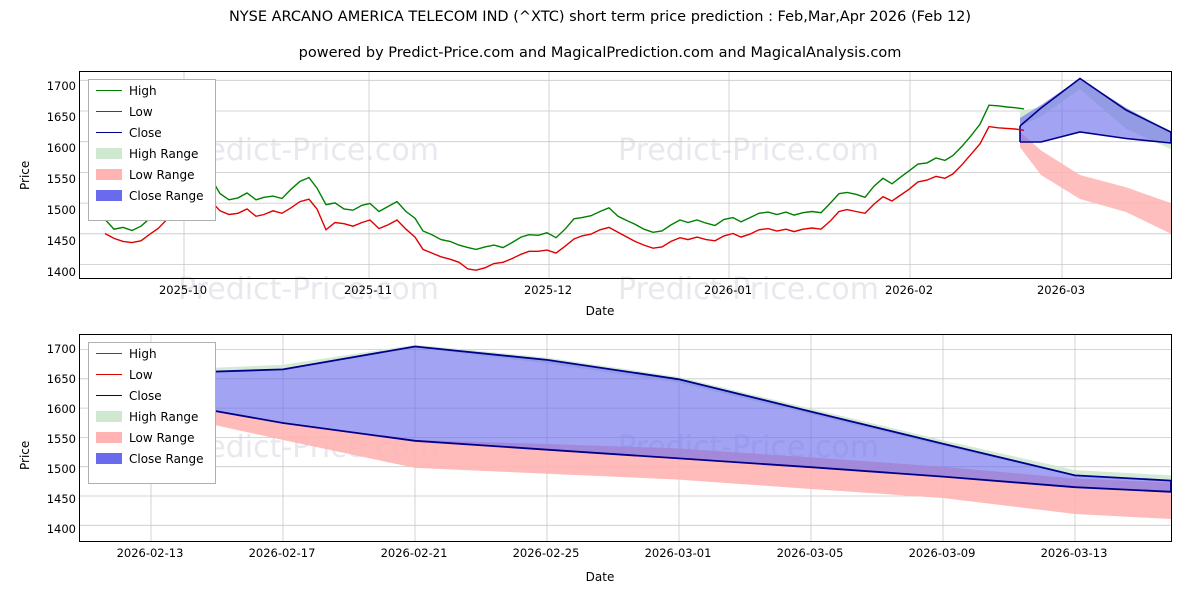  What do you see at coordinates (150, 553) in the screenshot?
I see `bottom-xtick: 2026-02-13` at bounding box center [150, 553].